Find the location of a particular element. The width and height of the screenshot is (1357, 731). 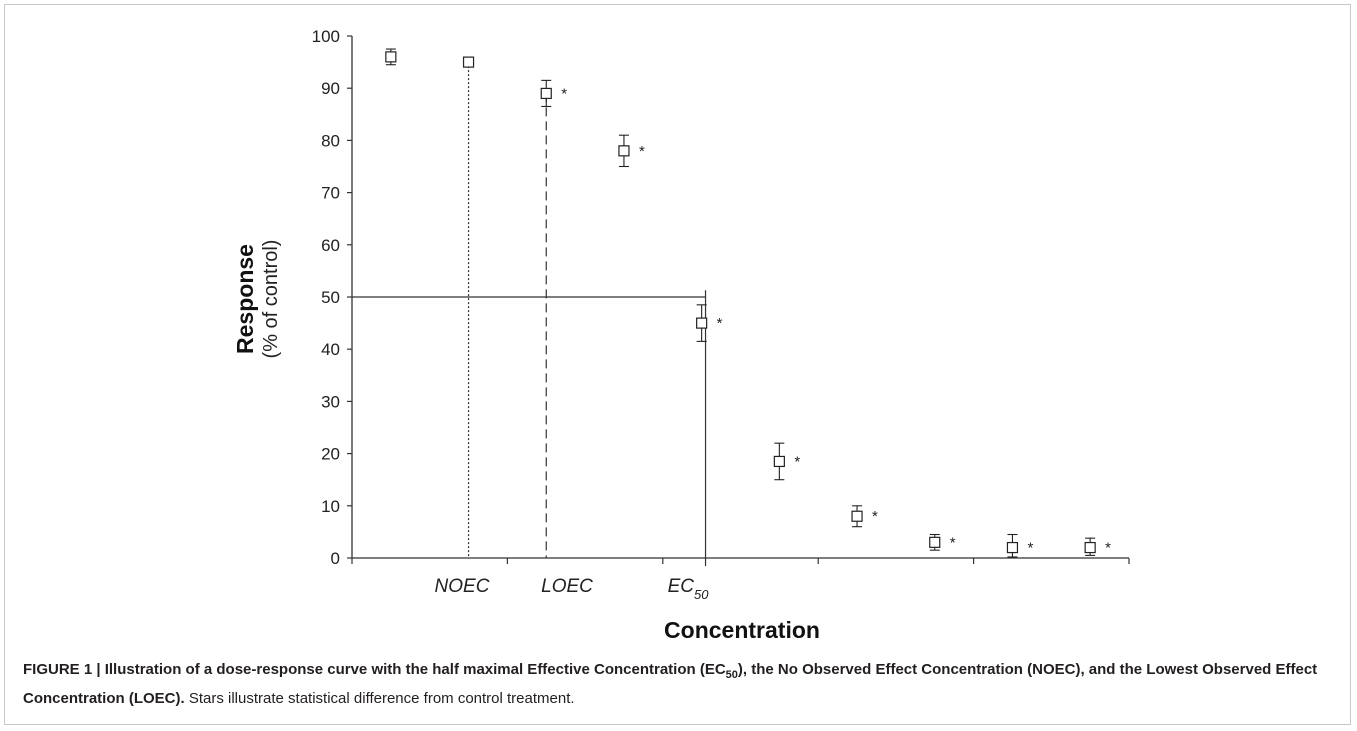

x-category-ec50: EC50 is located at coordinates (689, 589).